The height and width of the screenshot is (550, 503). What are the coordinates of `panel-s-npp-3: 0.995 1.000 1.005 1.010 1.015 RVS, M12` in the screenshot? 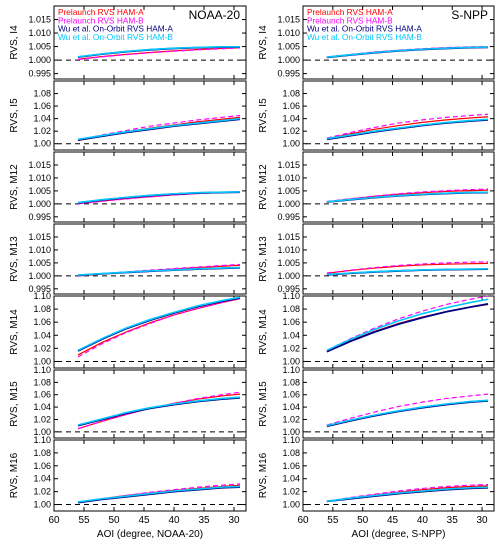 It's located at (376, 187).